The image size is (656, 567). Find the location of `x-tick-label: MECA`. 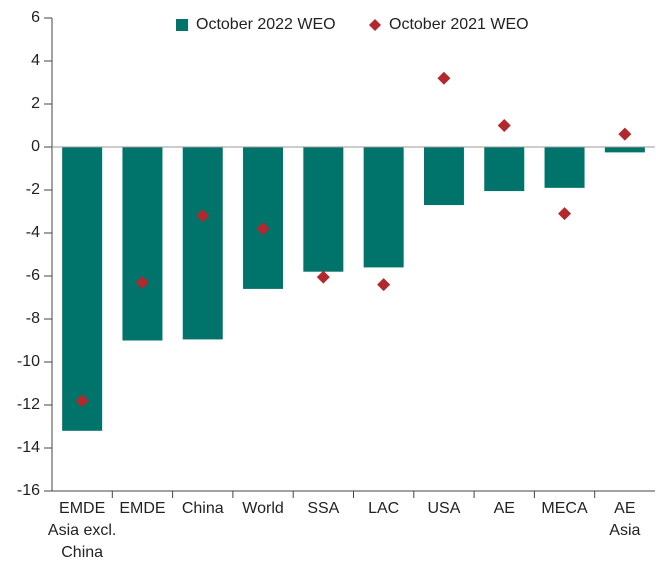

x-tick-label: MECA is located at coordinates (564, 508).